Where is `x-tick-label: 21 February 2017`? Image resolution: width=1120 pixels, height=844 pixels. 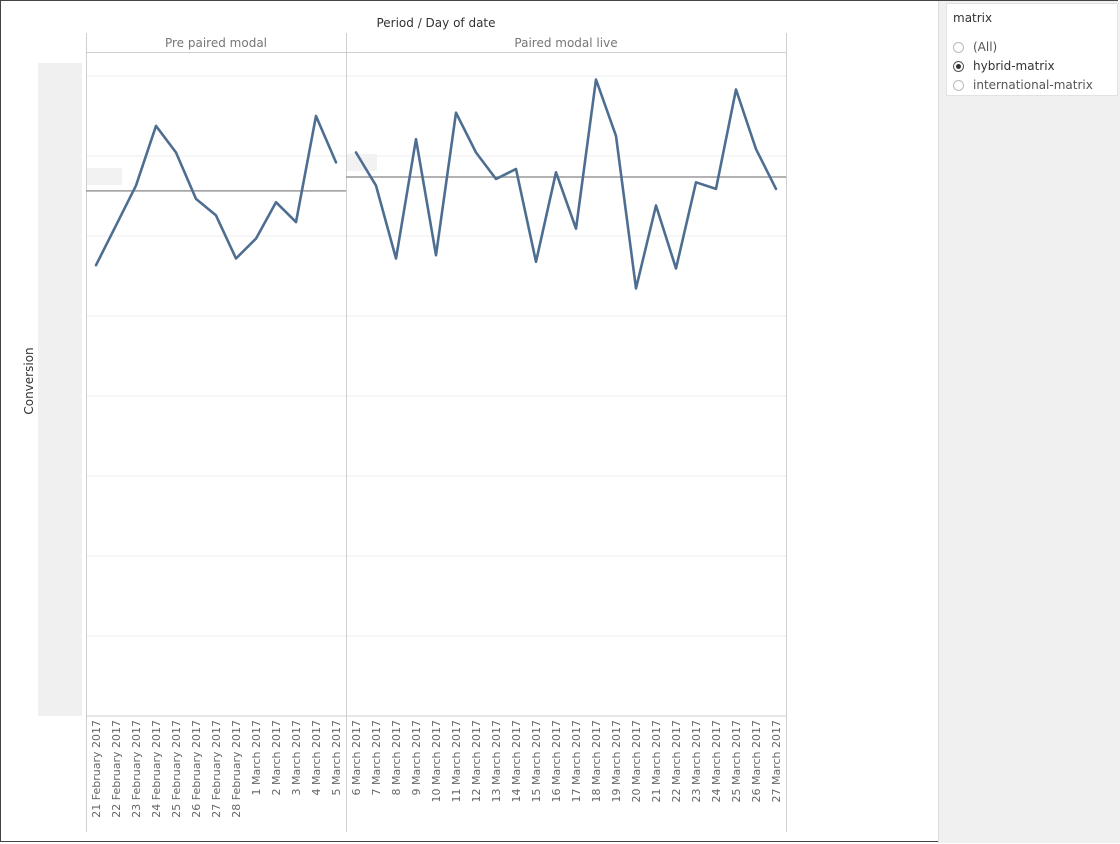 x-tick-label: 21 February 2017 is located at coordinates (96, 769).